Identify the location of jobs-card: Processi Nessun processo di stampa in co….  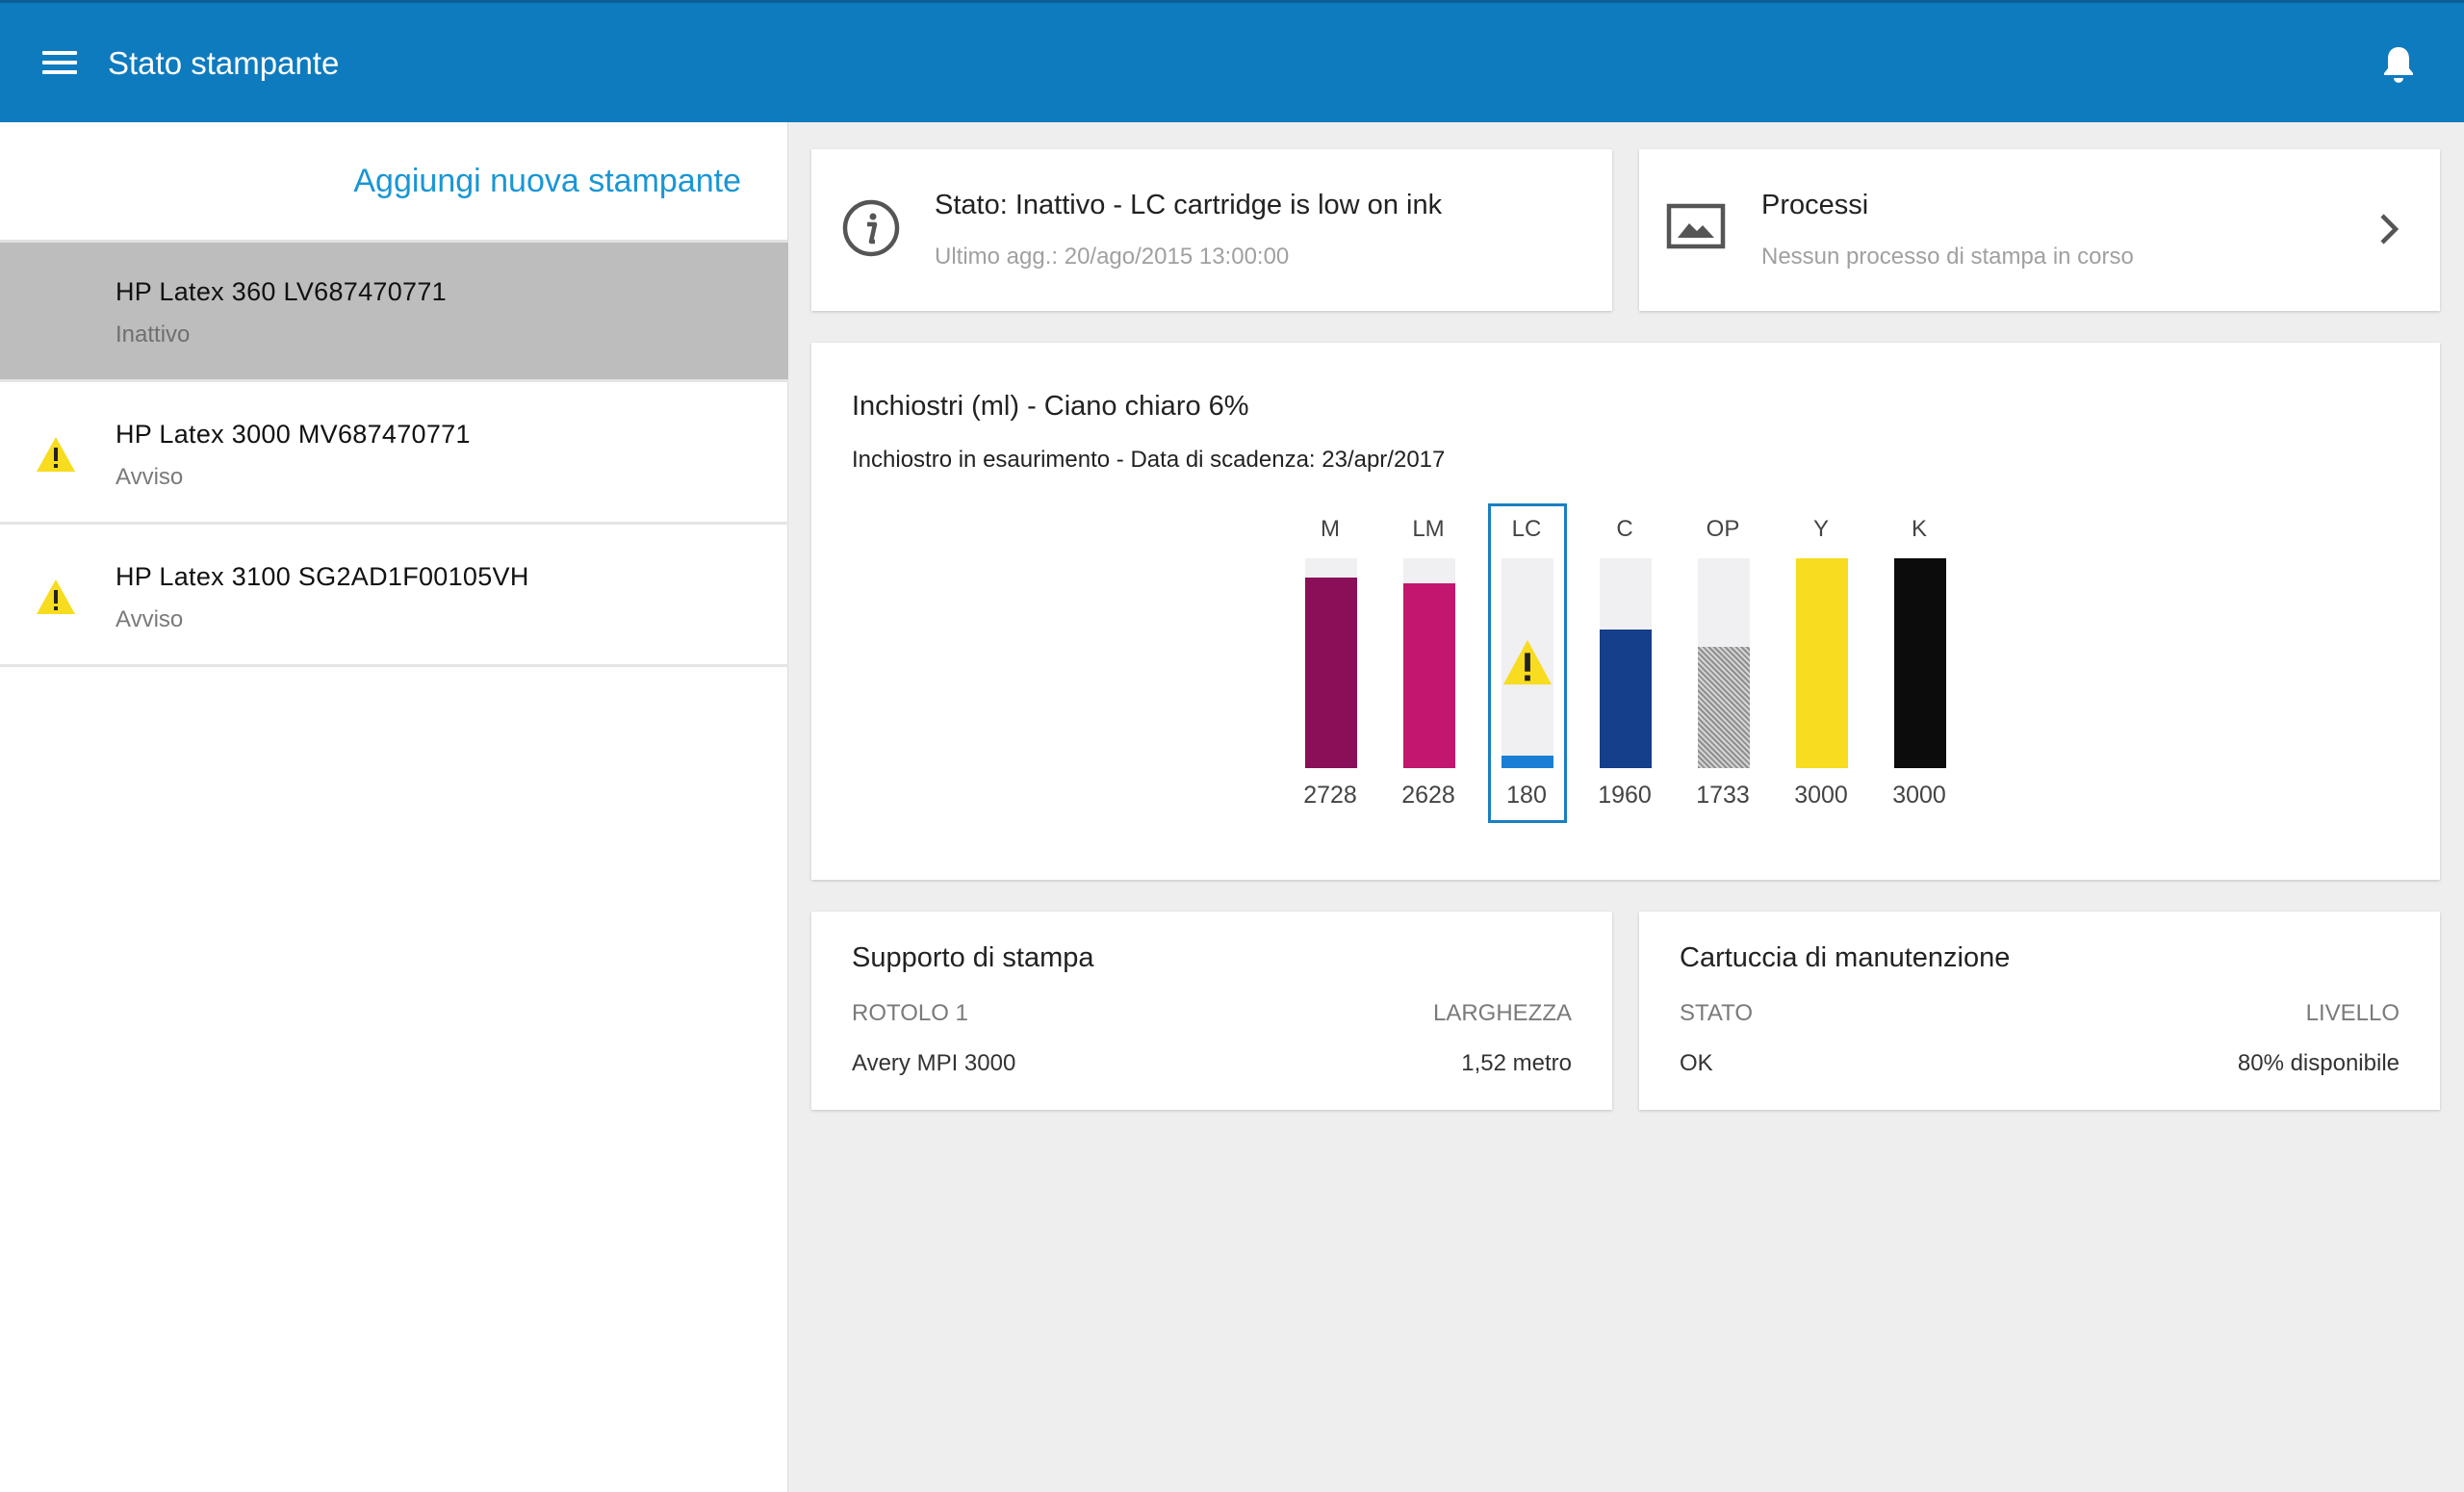
(2039, 230).